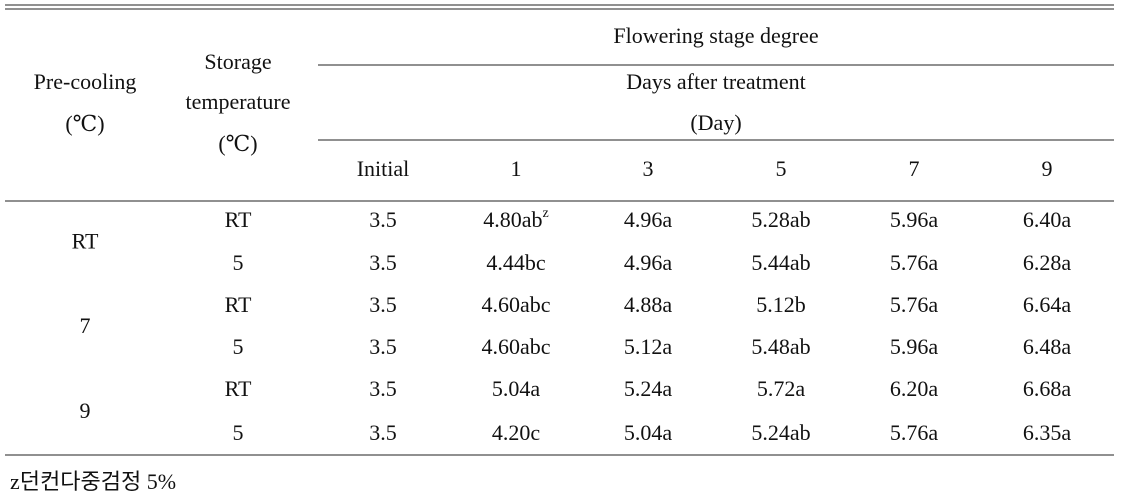 The image size is (1124, 500). Describe the element at coordinates (516, 262) in the screenshot. I see `value-cell: 4.44bc` at that location.